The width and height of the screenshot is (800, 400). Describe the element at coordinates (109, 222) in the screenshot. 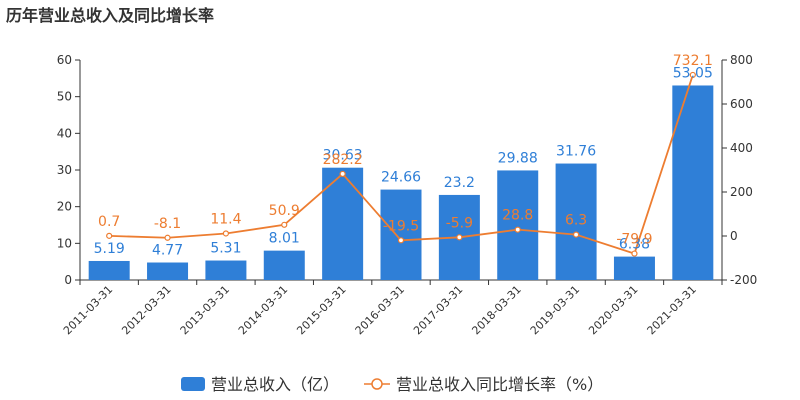

I see `growth-value-label: 0.7` at that location.